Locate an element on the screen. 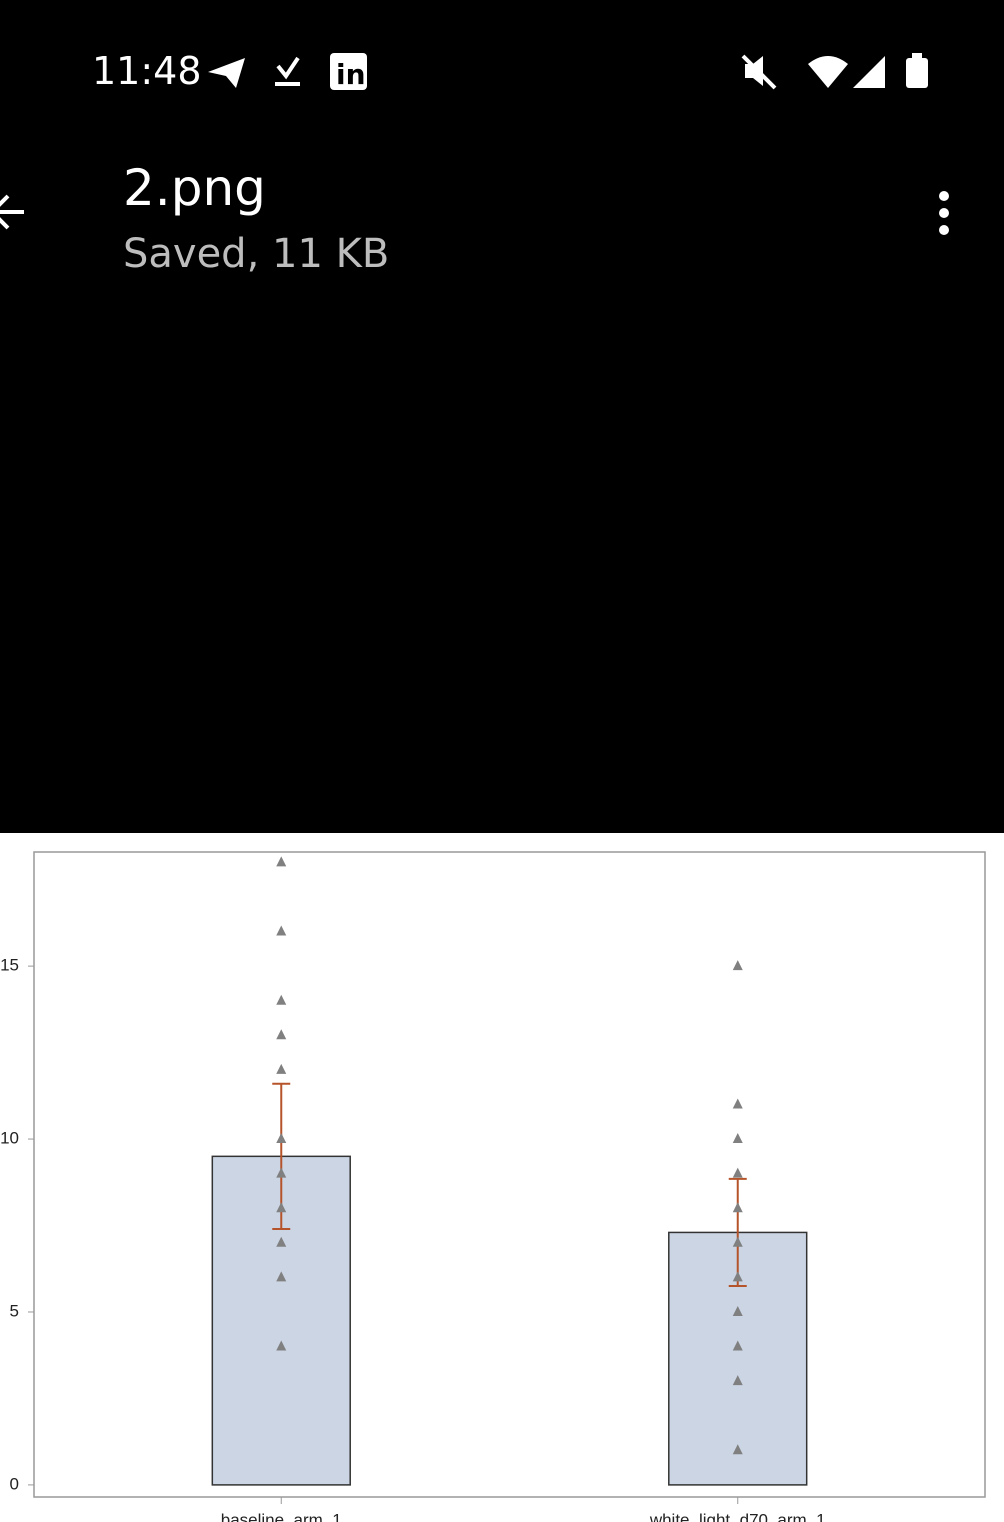 This screenshot has height=1522, width=1004. more-options is located at coordinates (944, 213).